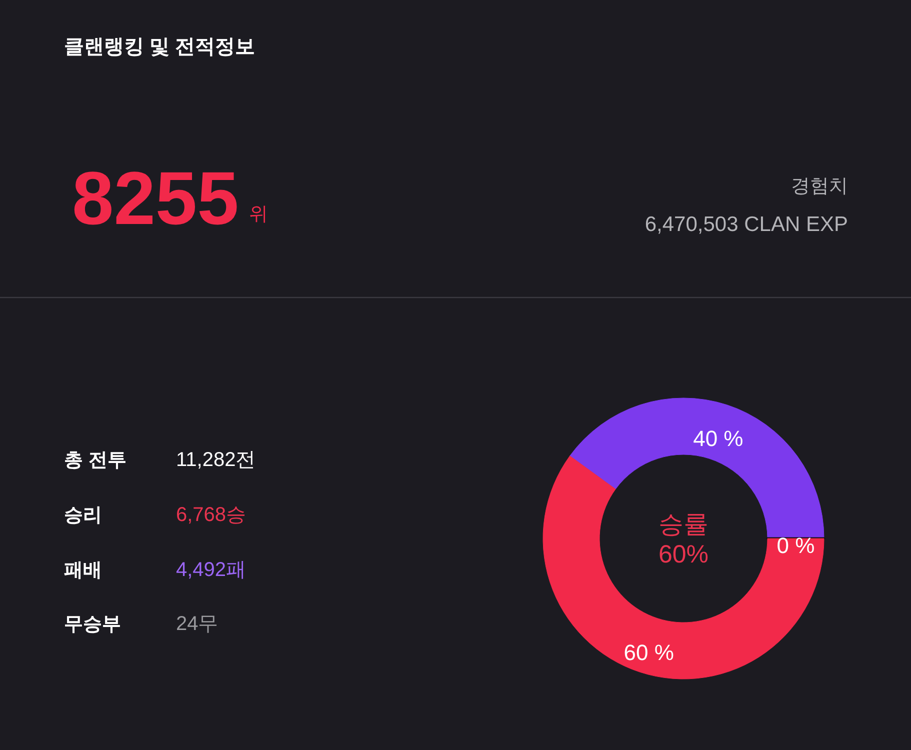  What do you see at coordinates (216, 460) in the screenshot?
I see `text: 11,282전` at bounding box center [216, 460].